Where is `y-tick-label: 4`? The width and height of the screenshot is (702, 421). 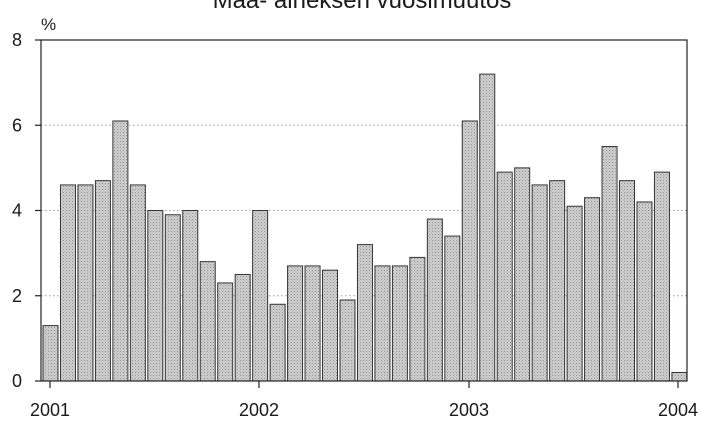
y-tick-label: 4 is located at coordinates (17, 211).